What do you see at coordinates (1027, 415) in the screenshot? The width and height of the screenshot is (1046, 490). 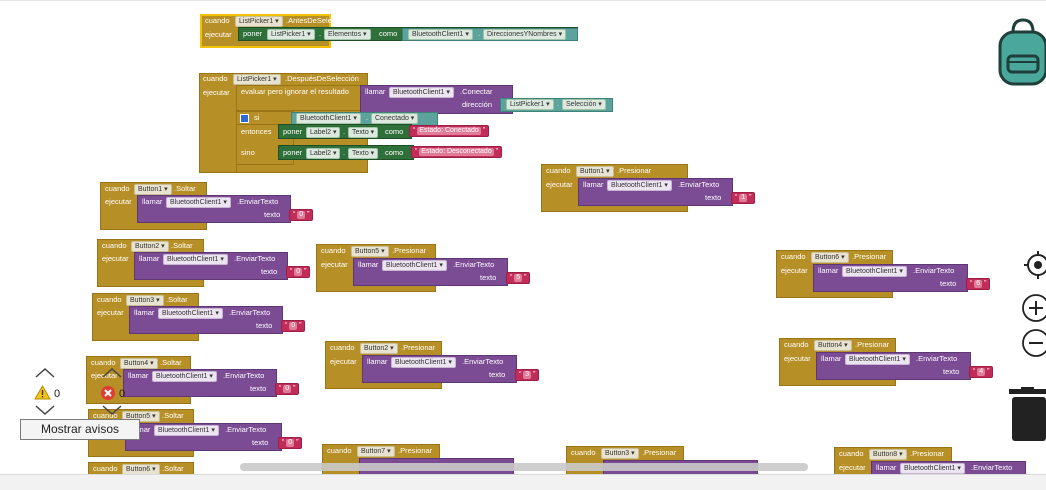 I see `trash-icon` at bounding box center [1027, 415].